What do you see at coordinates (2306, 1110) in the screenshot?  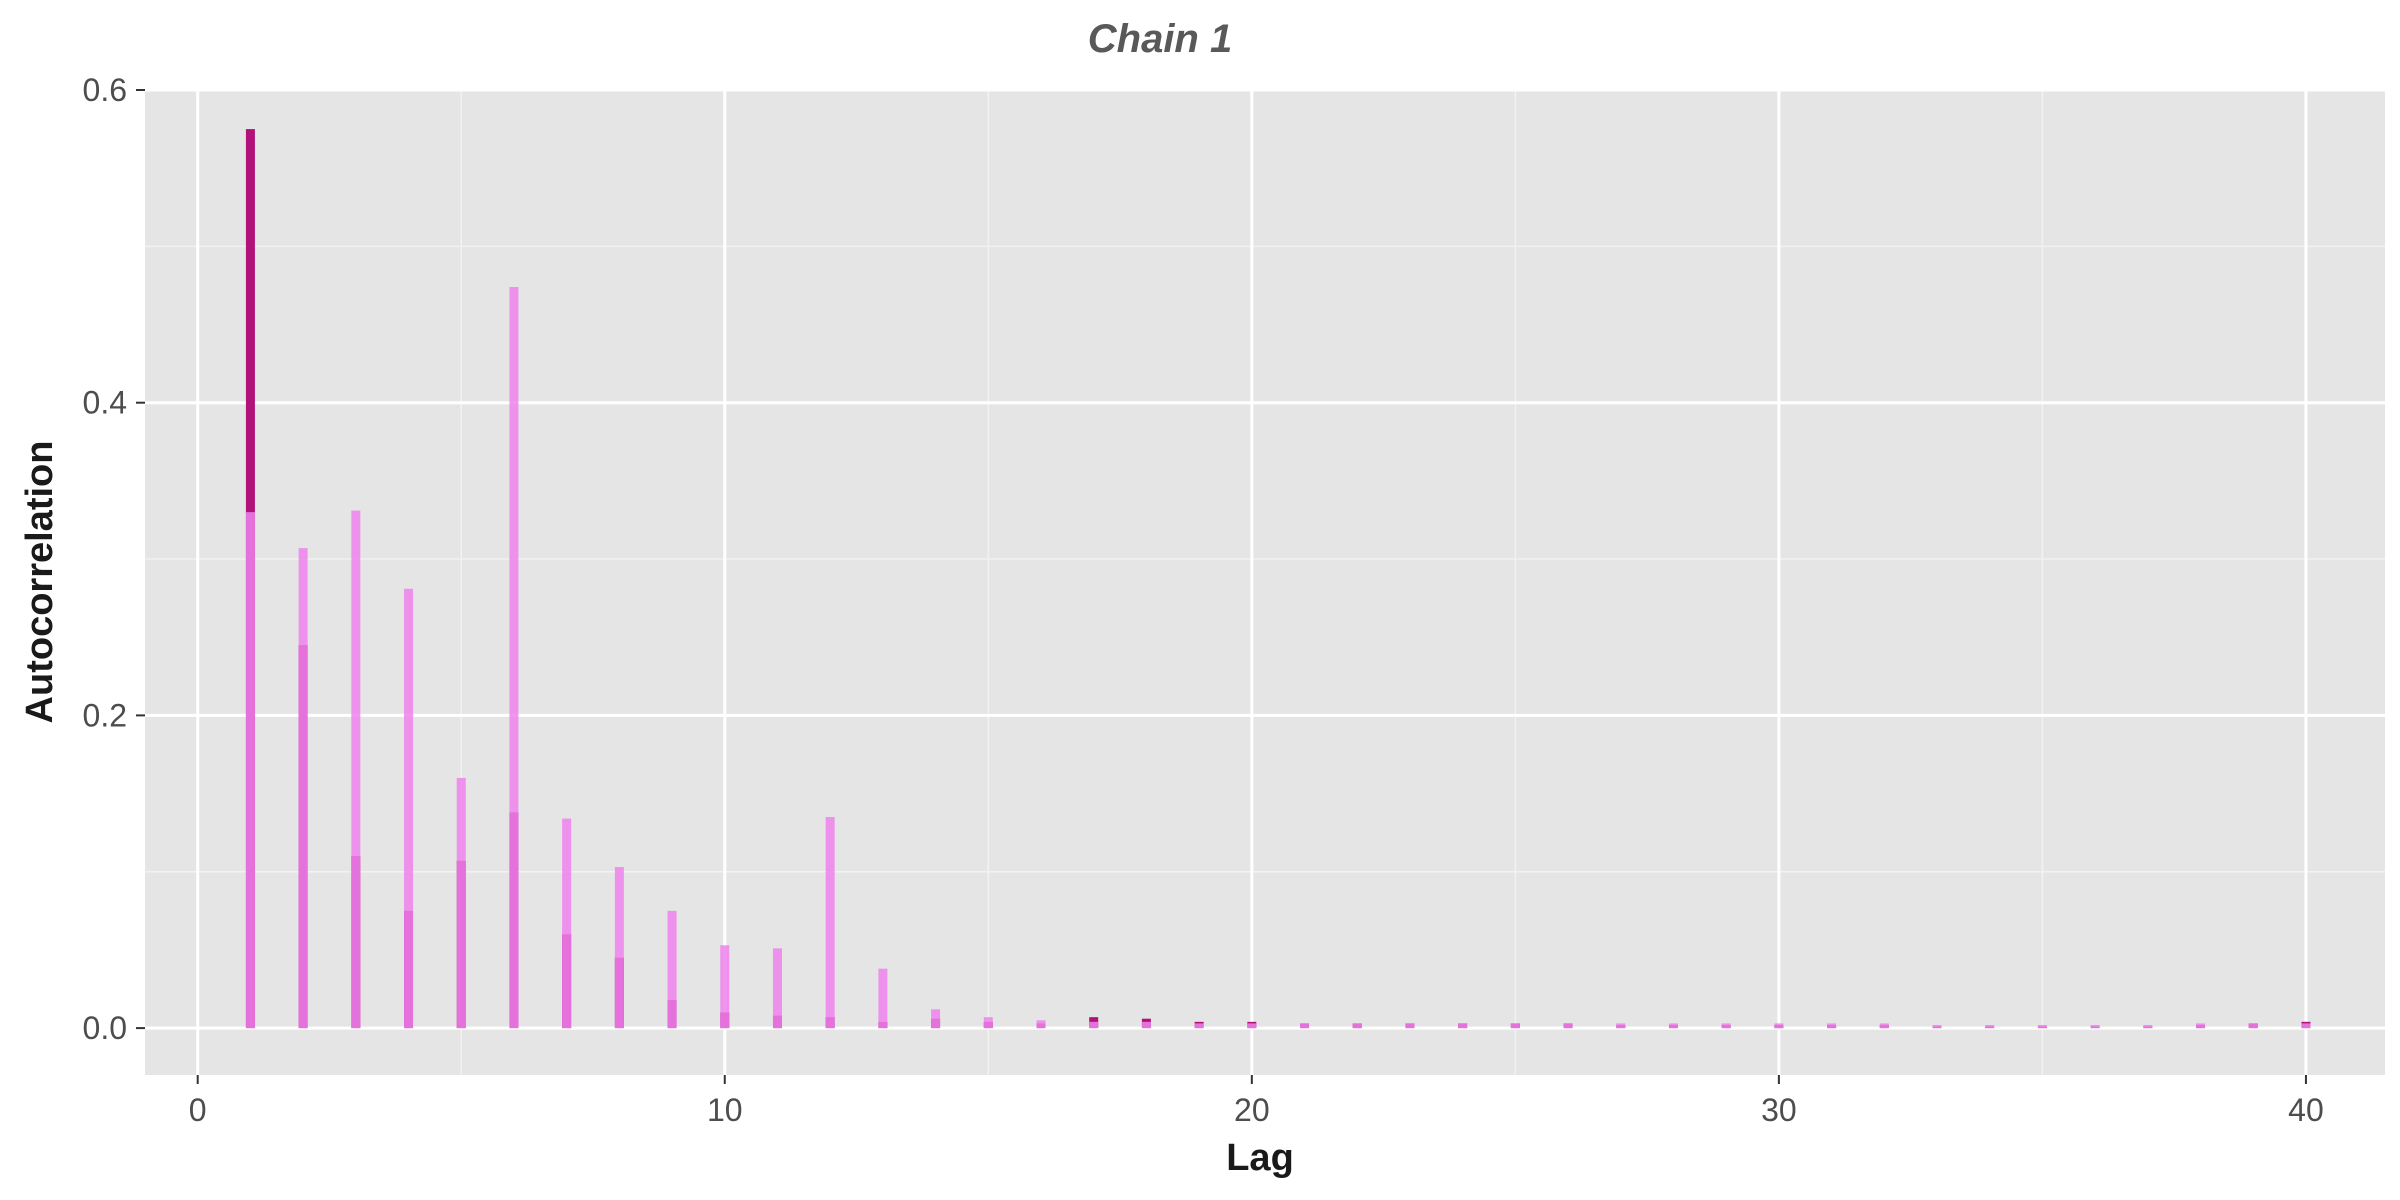 I see `x-tick-label: 40` at bounding box center [2306, 1110].